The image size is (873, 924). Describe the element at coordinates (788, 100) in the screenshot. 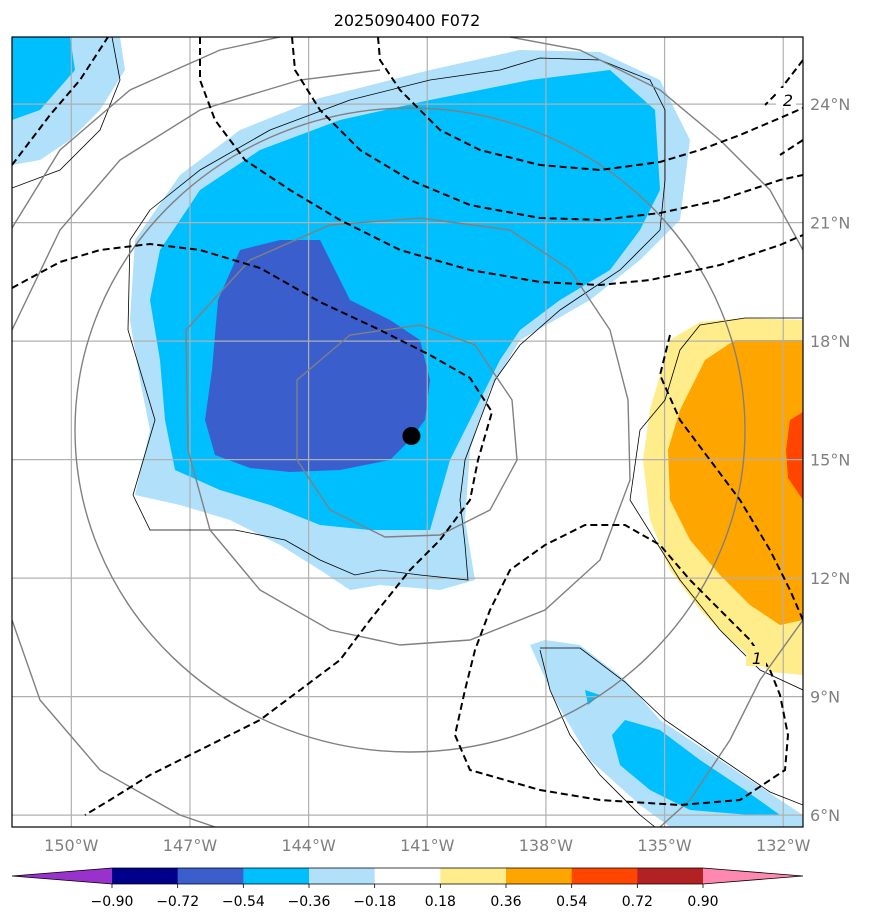

I see `contour-label-2: 2` at that location.